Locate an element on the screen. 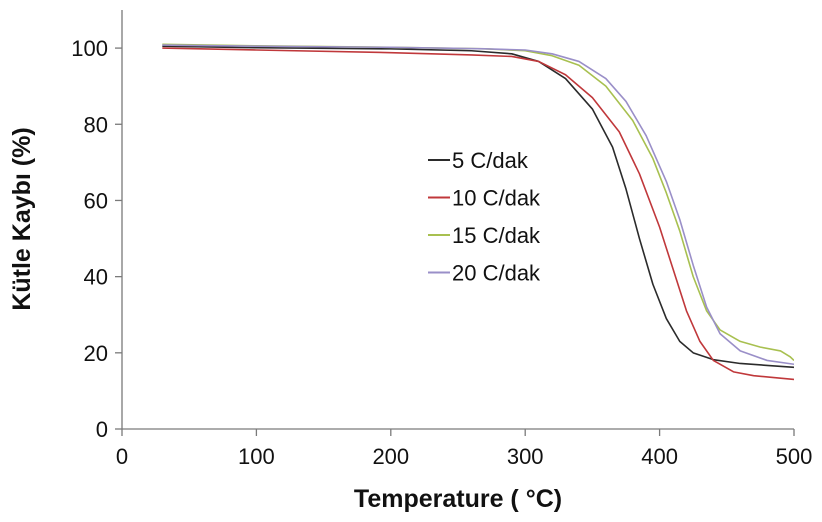 This screenshot has height=522, width=822. x-tick-label: 400 is located at coordinates (659, 456).